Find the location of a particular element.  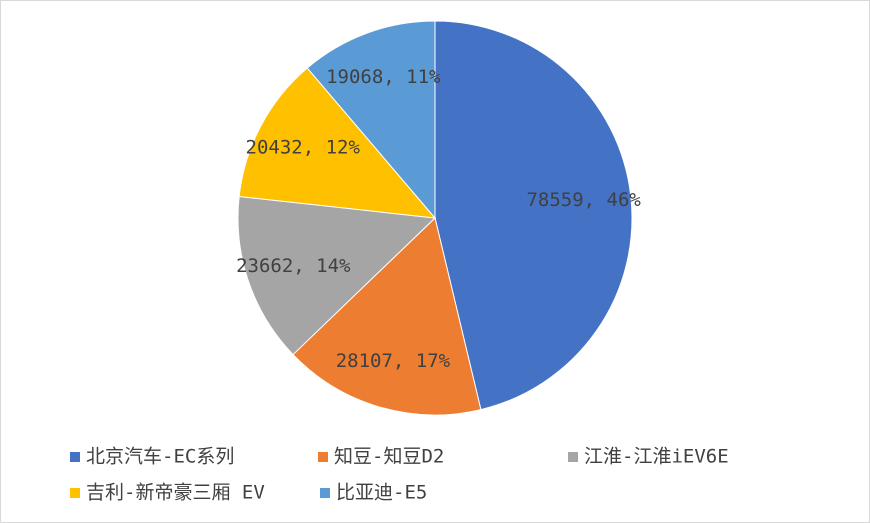

legend-label: 知豆-知豆D2 is located at coordinates (389, 457).